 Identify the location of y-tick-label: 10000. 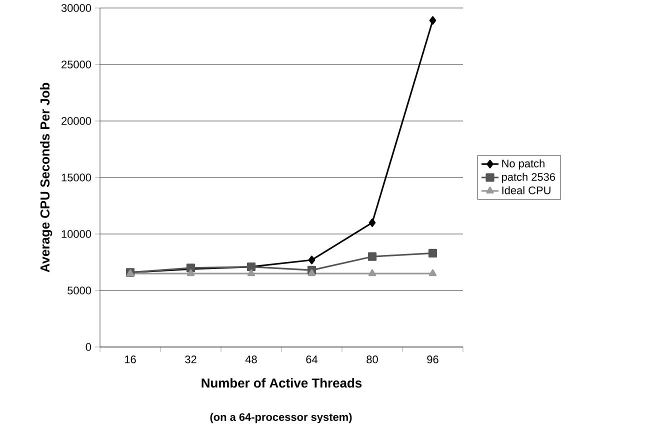
(77, 234).